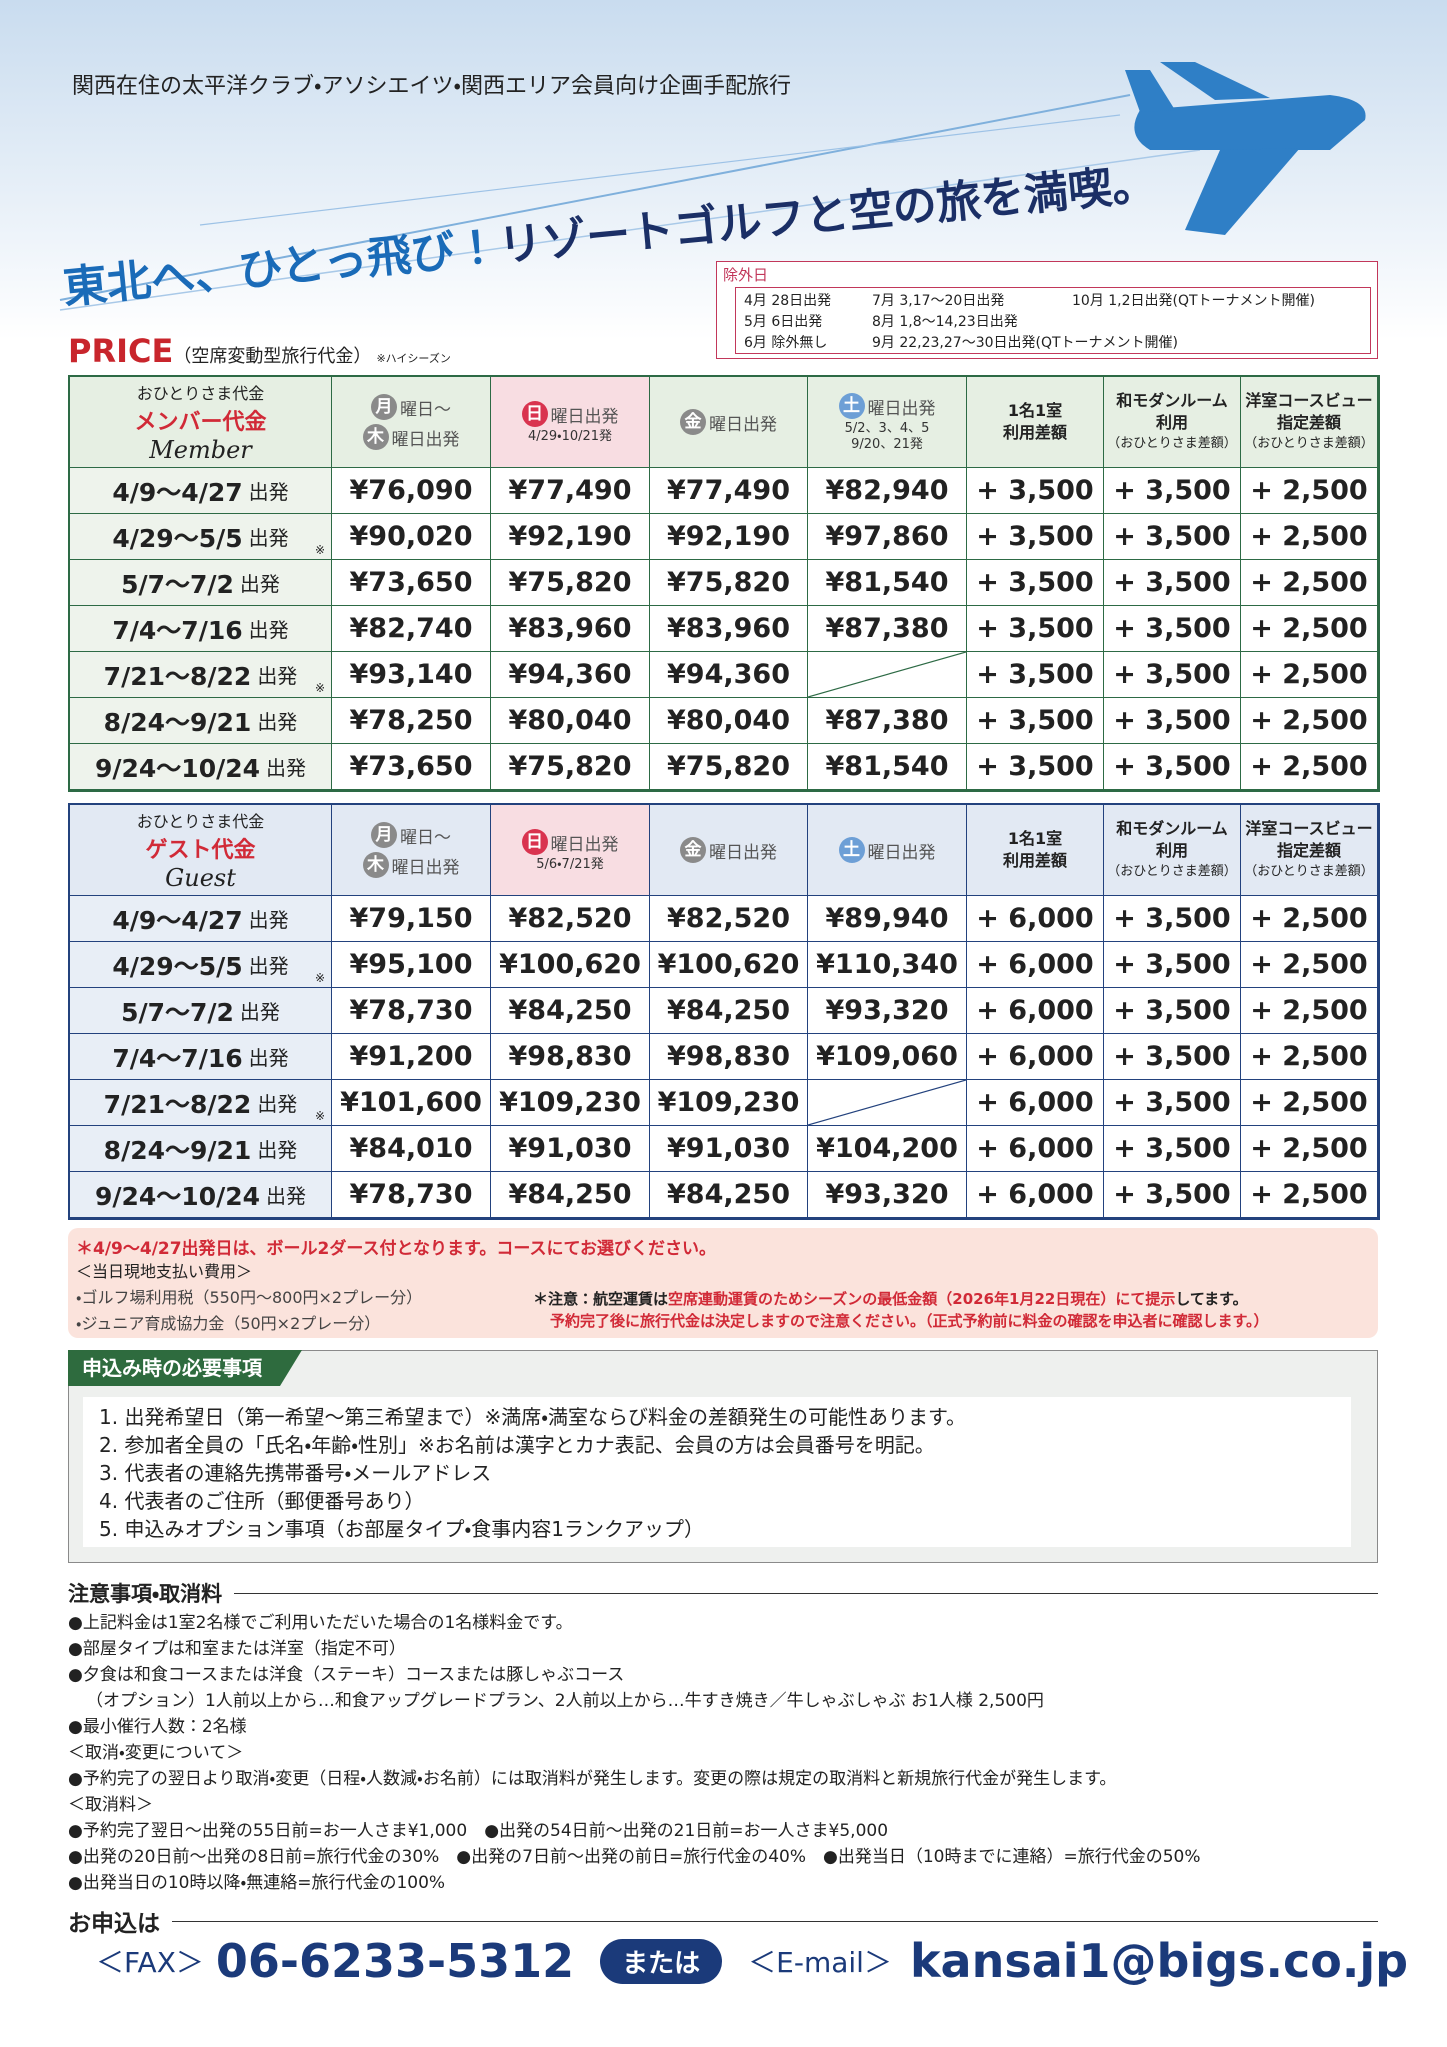 The width and height of the screenshot is (1447, 2047). Describe the element at coordinates (1034, 860) in the screenshot. I see `extra-text: 利用差額` at that location.